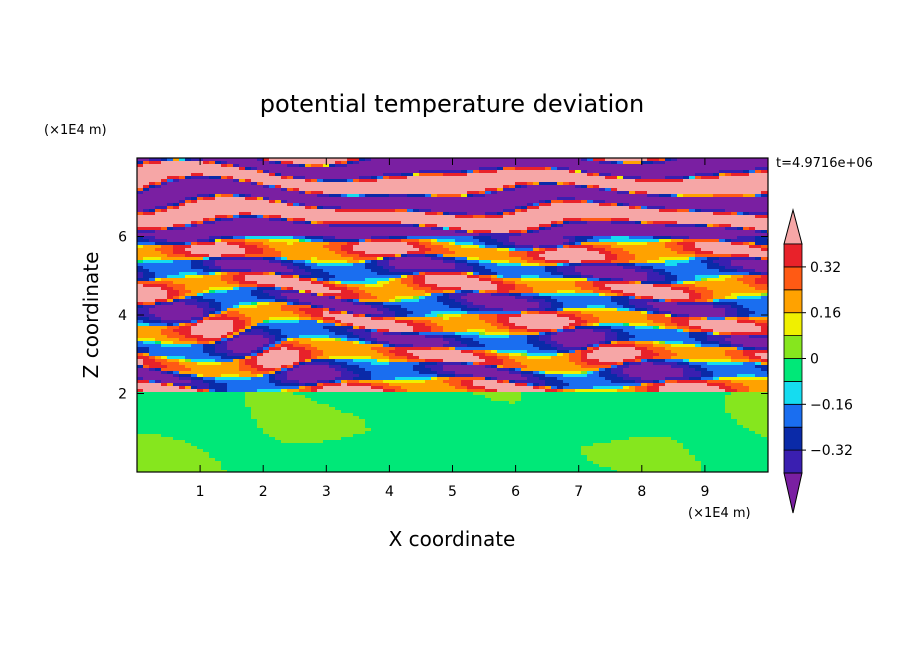  I want to click on y-tick-label: 2, so click(122, 395).